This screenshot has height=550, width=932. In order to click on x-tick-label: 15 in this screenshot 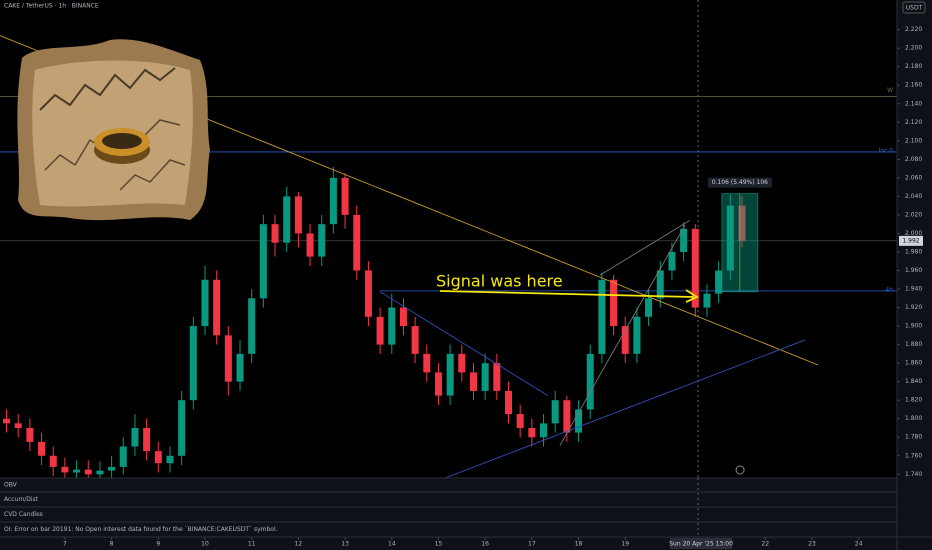, I will do `click(439, 544)`.